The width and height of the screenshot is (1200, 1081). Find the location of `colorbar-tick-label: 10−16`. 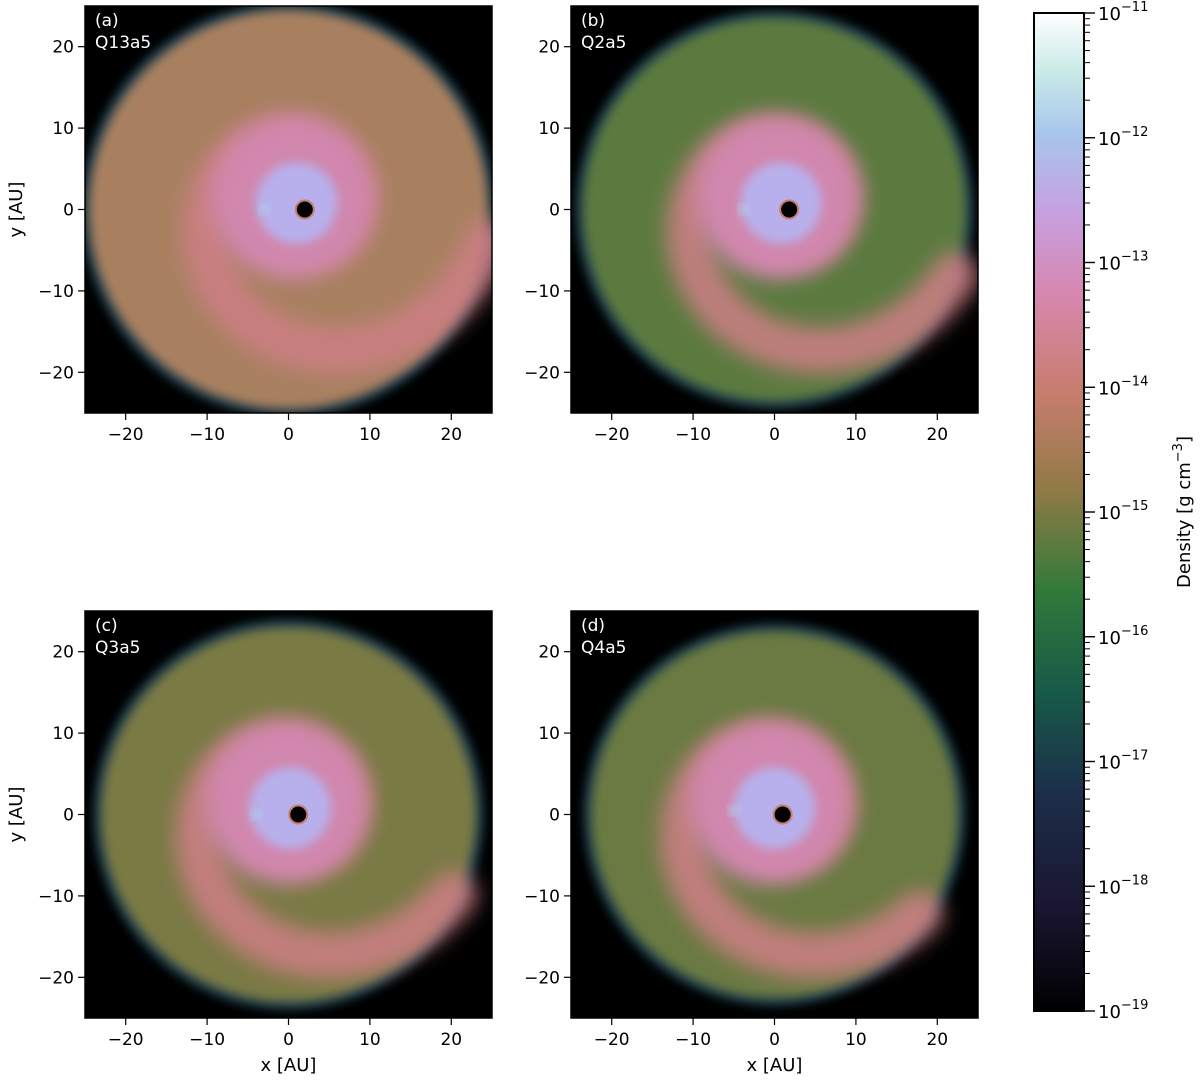

colorbar-tick-label: 10−16 is located at coordinates (1123, 636).